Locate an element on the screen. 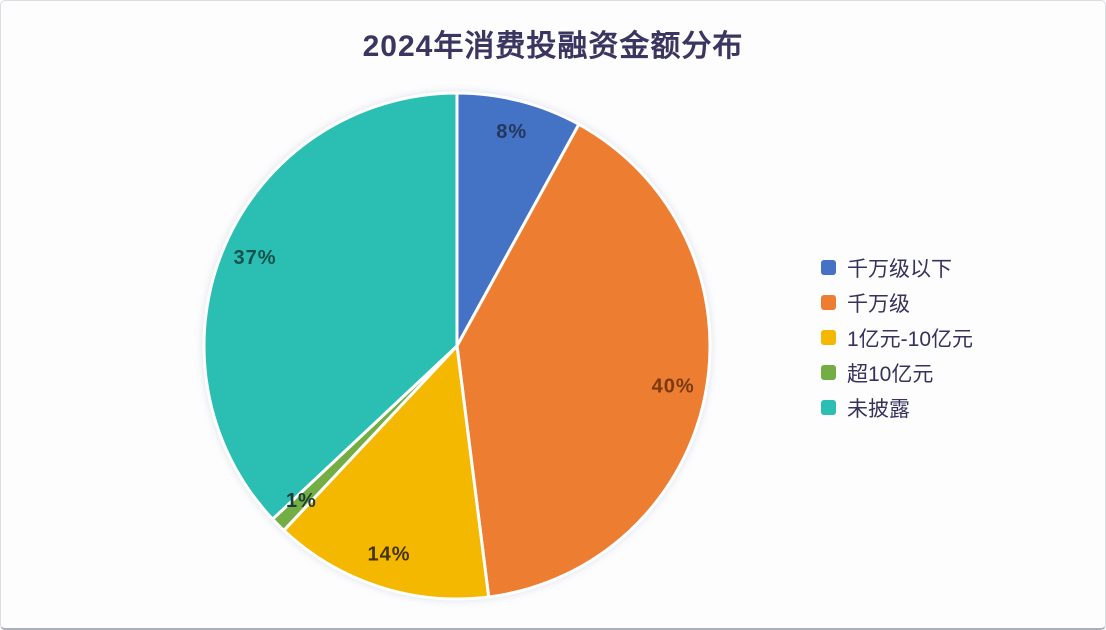 This screenshot has height=630, width=1106. legend-item-4: 未披露 is located at coordinates (897, 407).